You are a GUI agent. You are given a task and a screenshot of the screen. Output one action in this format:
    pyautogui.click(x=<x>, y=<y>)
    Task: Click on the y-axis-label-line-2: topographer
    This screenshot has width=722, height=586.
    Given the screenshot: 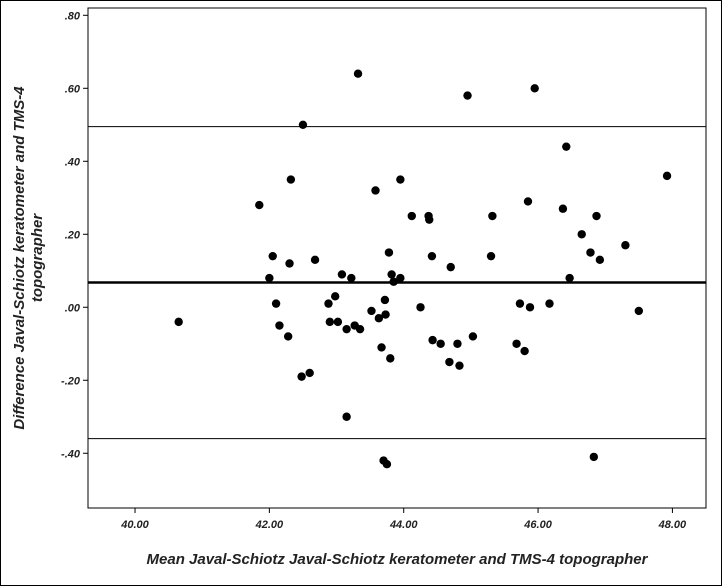 What is the action you would take?
    pyautogui.click(x=37, y=257)
    